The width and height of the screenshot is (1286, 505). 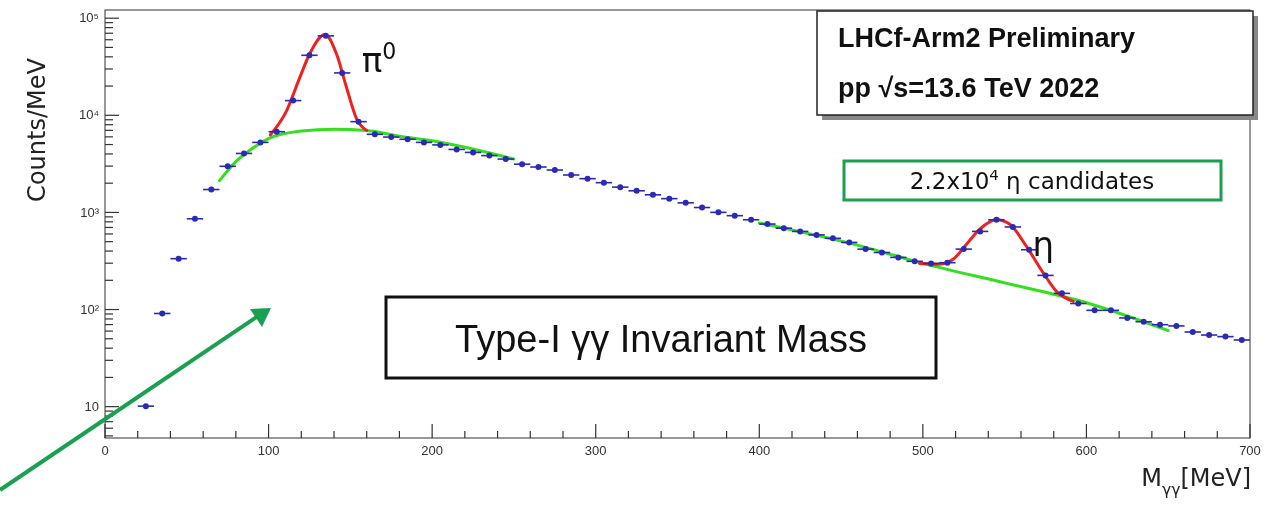 I want to click on annotation: 2.2x10$^{4}$ η candidates, so click(x=1032, y=180).